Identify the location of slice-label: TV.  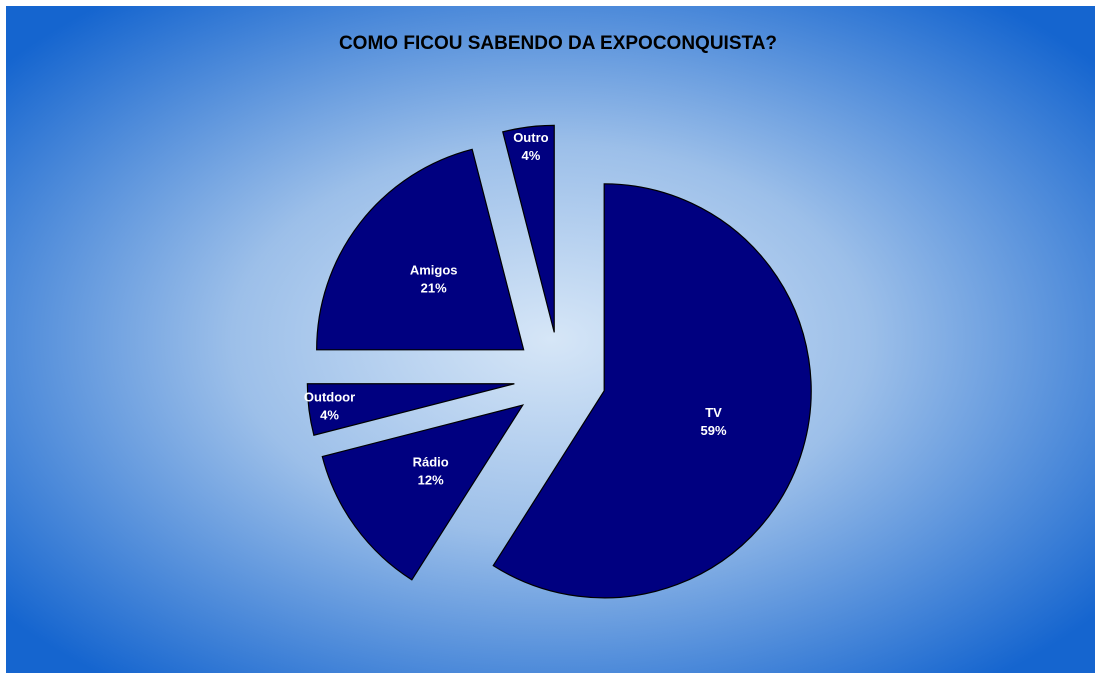
(713, 412).